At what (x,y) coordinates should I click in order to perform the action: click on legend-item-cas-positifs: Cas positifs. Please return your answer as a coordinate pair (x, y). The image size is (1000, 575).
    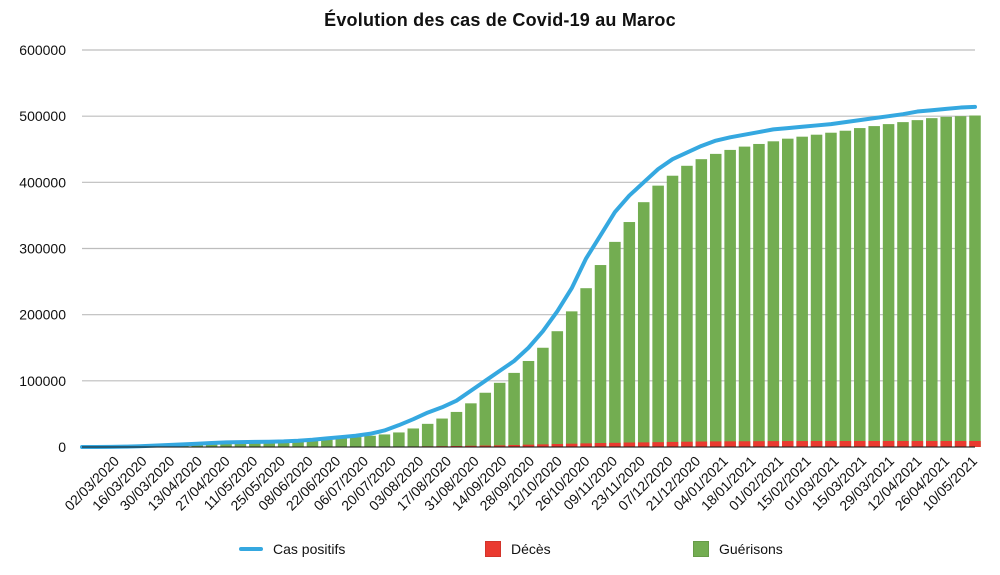
    Looking at the image, I should click on (292, 549).